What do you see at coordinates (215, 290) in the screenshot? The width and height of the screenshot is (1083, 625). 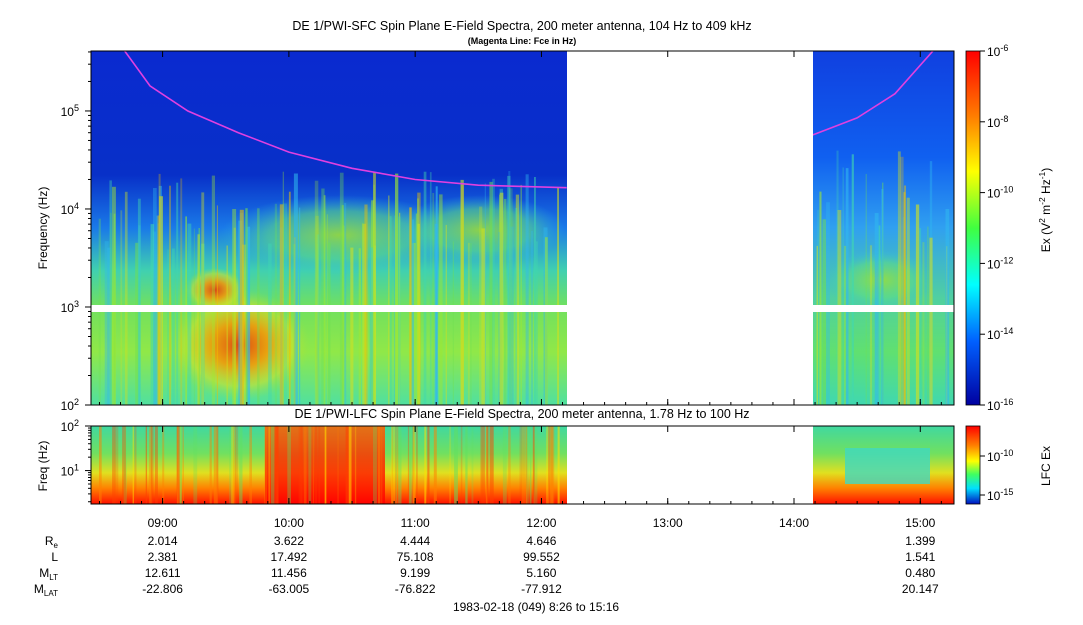 I see `sfc-hot-region-upper` at bounding box center [215, 290].